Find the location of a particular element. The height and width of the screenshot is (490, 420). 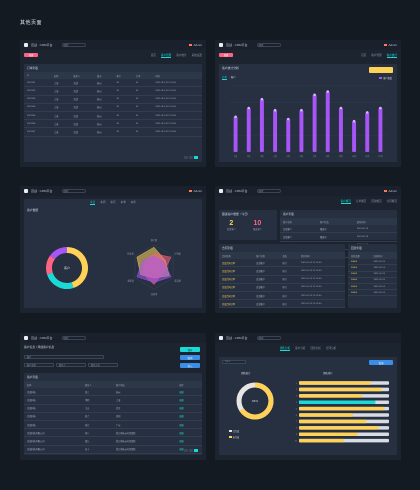

table-row: 百战科技有限公司 孙八 浙江省杭州市西湖区 编辑 is located at coordinates (113, 433).